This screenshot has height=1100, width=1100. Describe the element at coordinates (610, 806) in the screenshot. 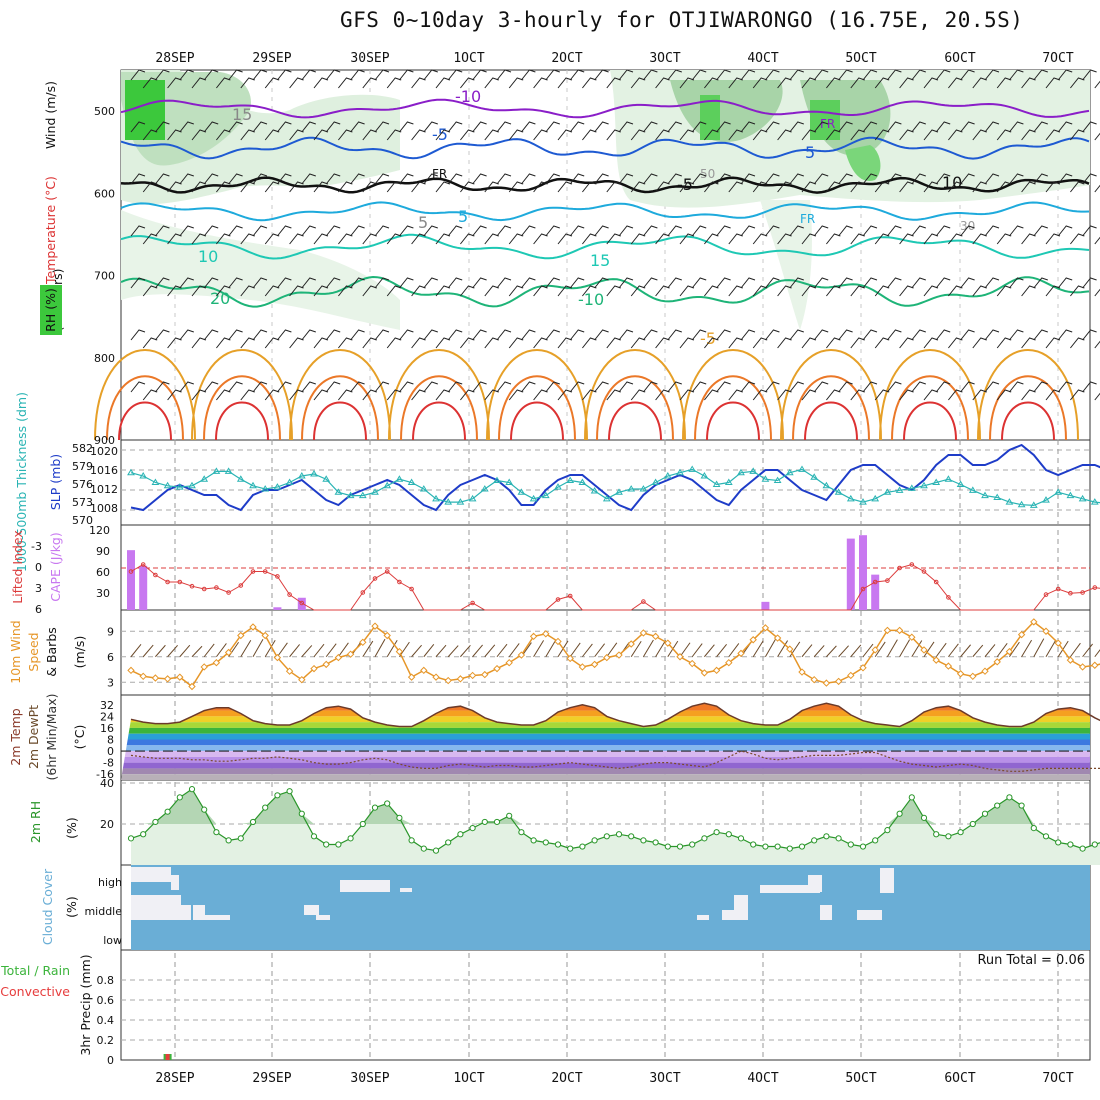

I see `rh-area-high` at that location.